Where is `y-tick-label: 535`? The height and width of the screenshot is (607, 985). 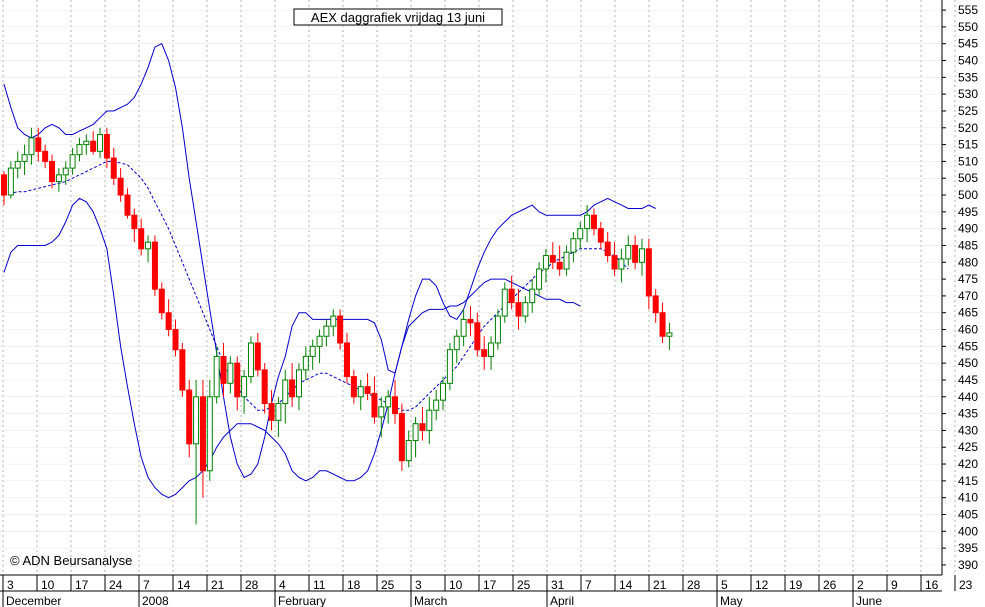 y-tick-label: 535 is located at coordinates (968, 77).